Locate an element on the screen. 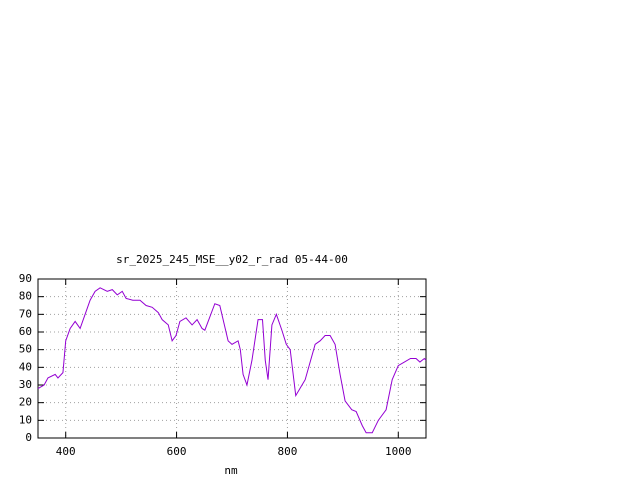 The image size is (640, 480). y-tick-label: 90 is located at coordinates (25, 278).